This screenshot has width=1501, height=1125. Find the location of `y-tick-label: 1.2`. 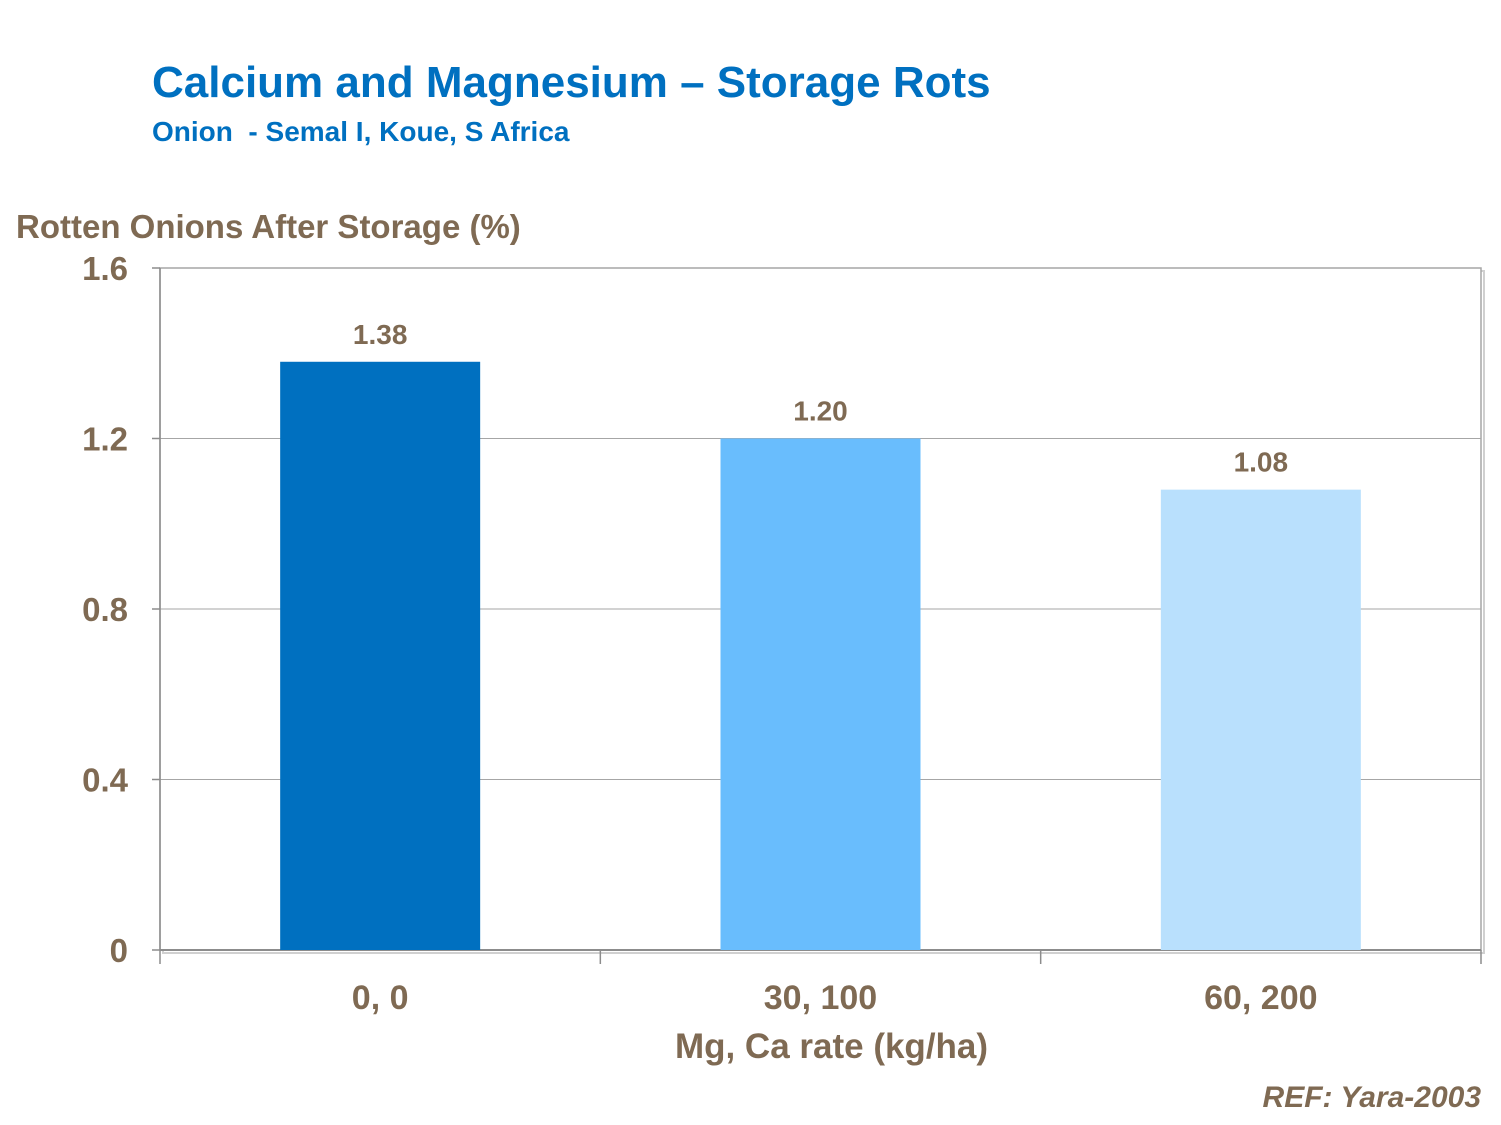

y-tick-label: 1.2 is located at coordinates (105, 439).